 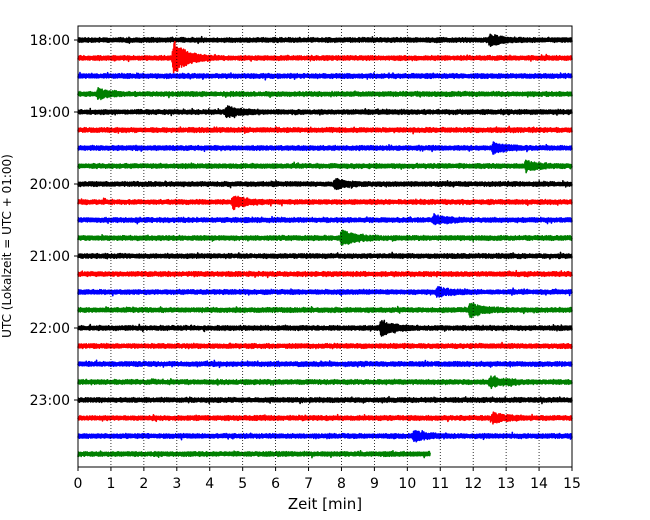 What do you see at coordinates (308, 484) in the screenshot?
I see `x-tick-label-7: 7` at bounding box center [308, 484].